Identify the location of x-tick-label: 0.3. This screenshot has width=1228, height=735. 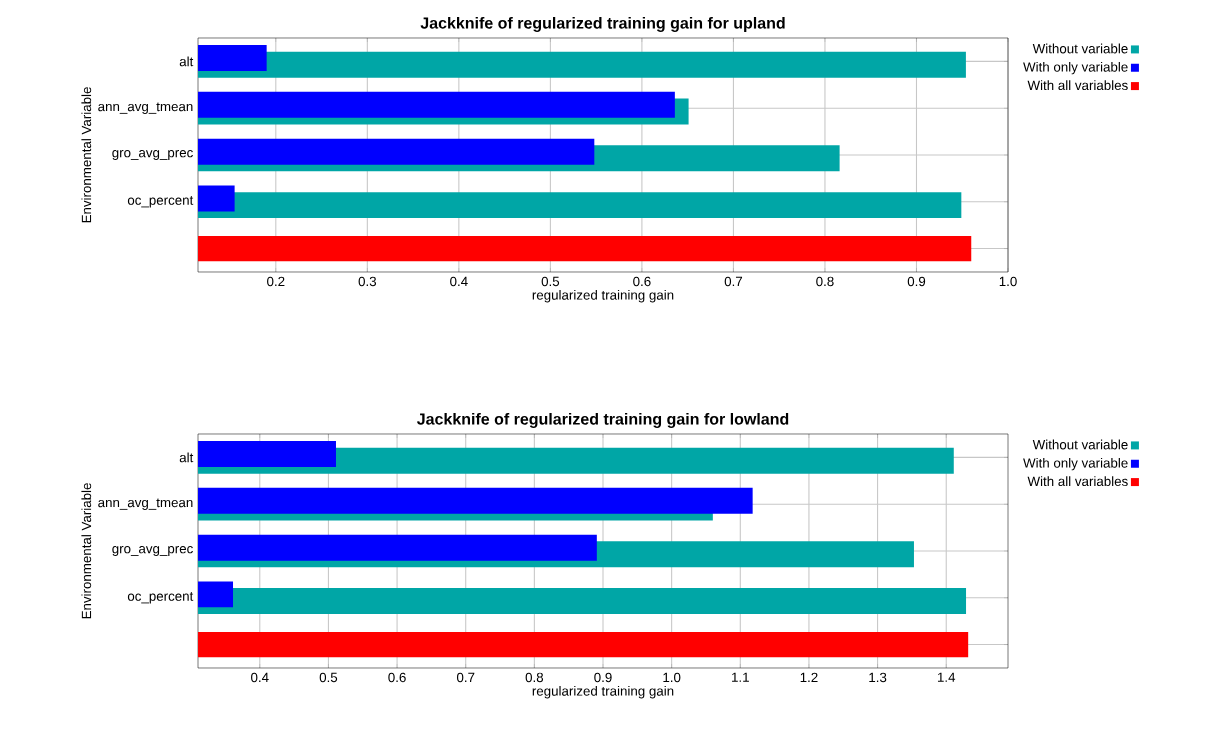
(367, 281).